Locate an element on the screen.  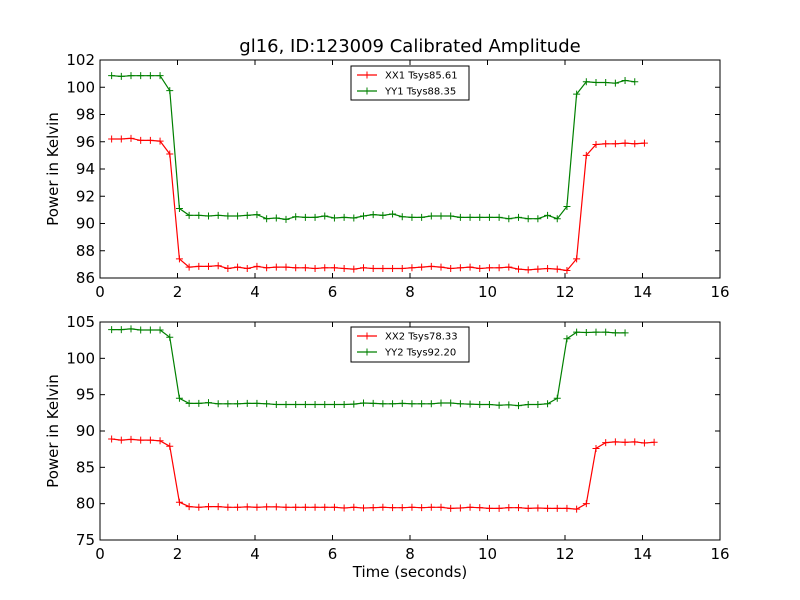
legend-swatch-marker is located at coordinates (367, 352).